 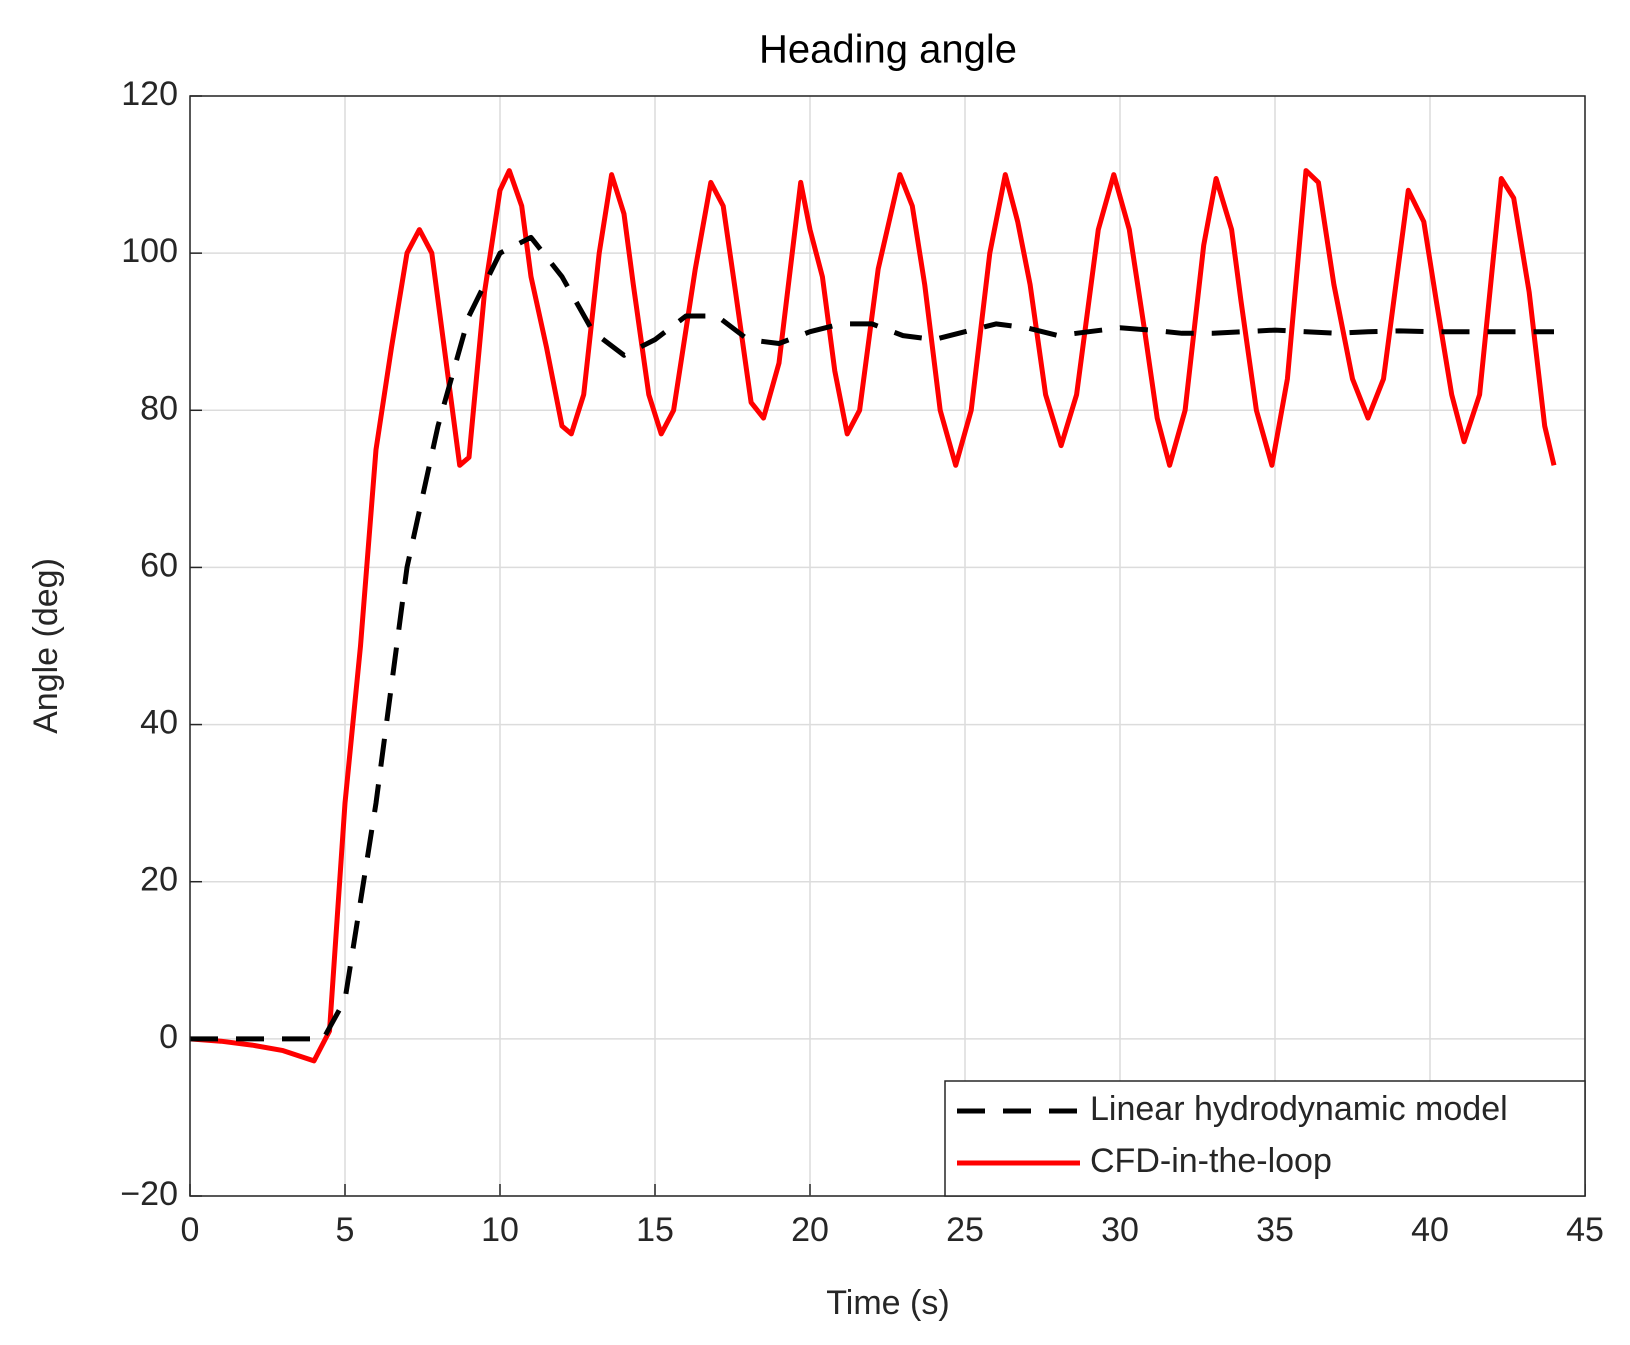 What do you see at coordinates (168, 1037) in the screenshot?
I see `y-tick-label: 0` at bounding box center [168, 1037].